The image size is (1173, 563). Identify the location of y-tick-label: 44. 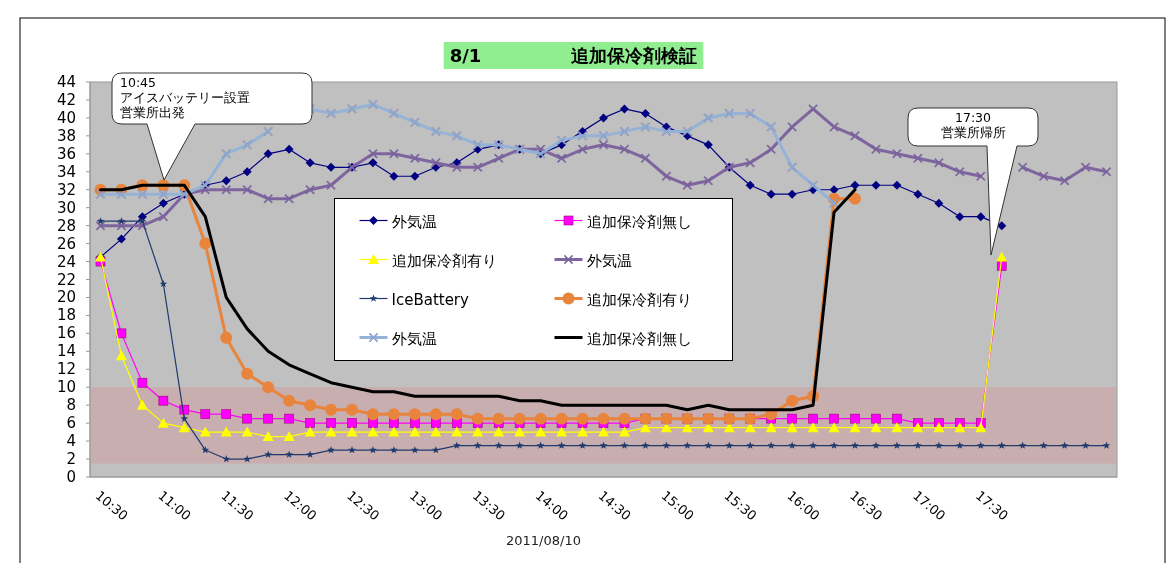
(66, 82).